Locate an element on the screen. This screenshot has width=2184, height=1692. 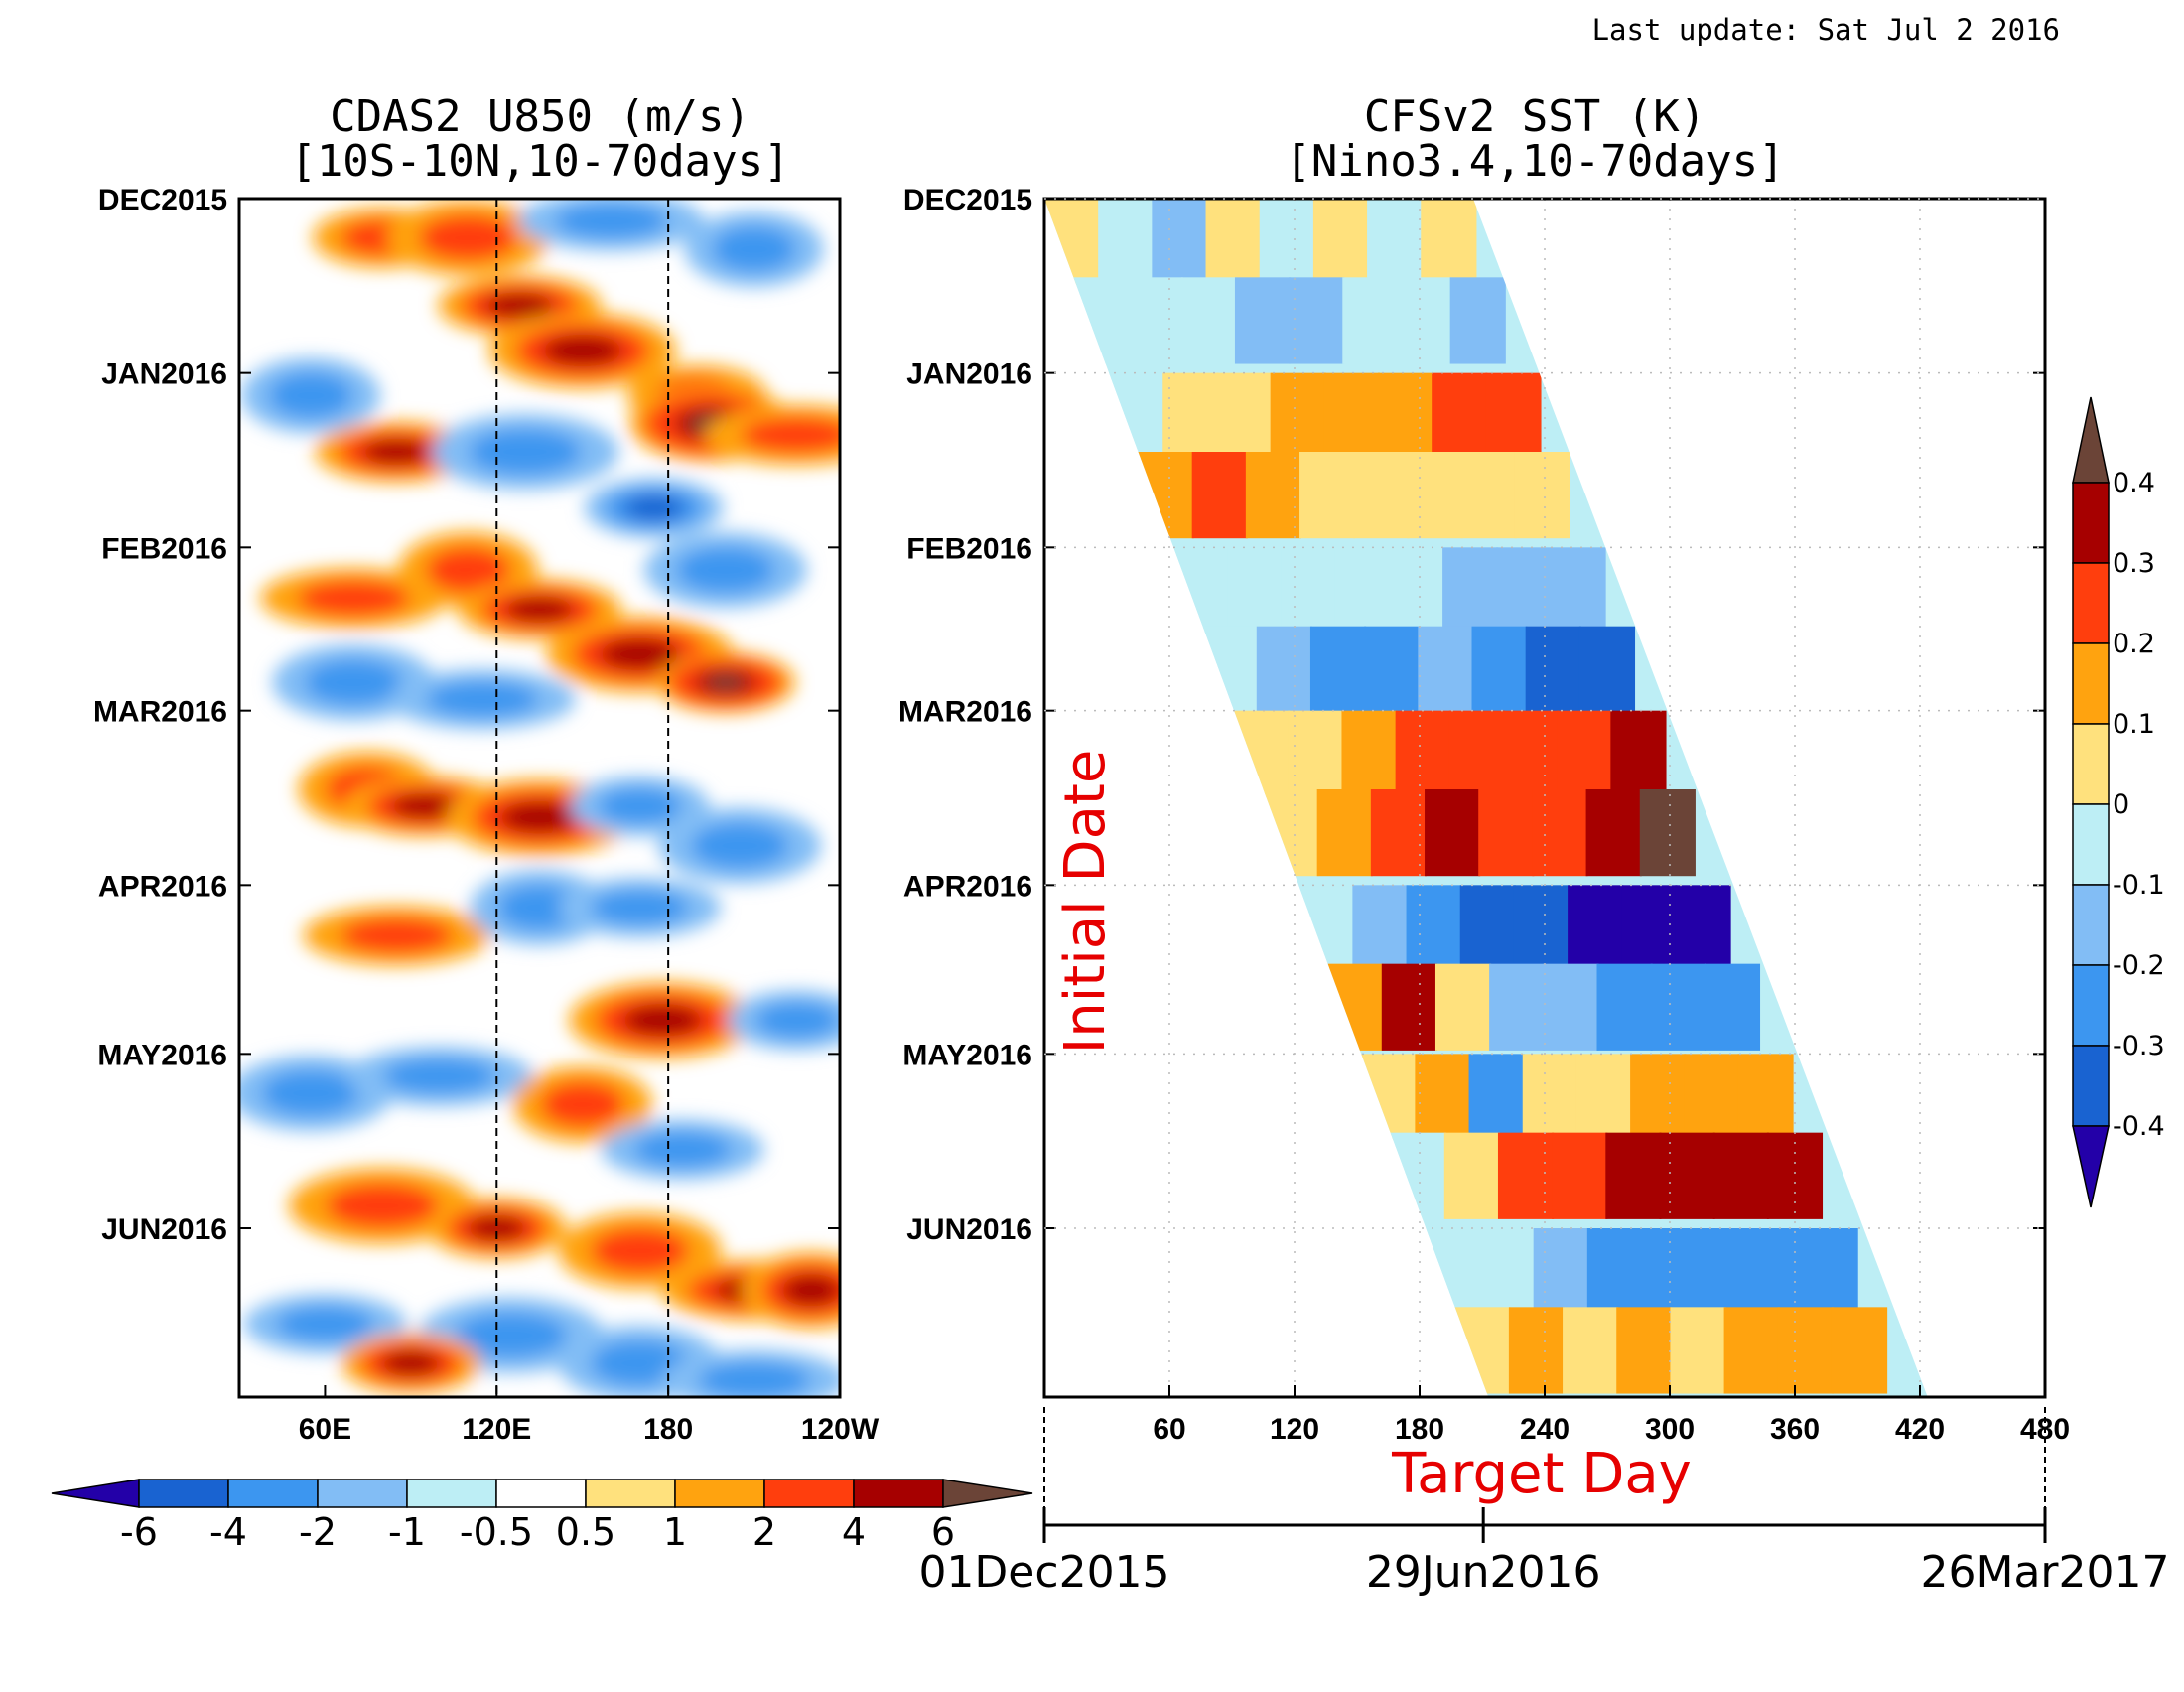
colorbar-level-label: 1 is located at coordinates (675, 1532).